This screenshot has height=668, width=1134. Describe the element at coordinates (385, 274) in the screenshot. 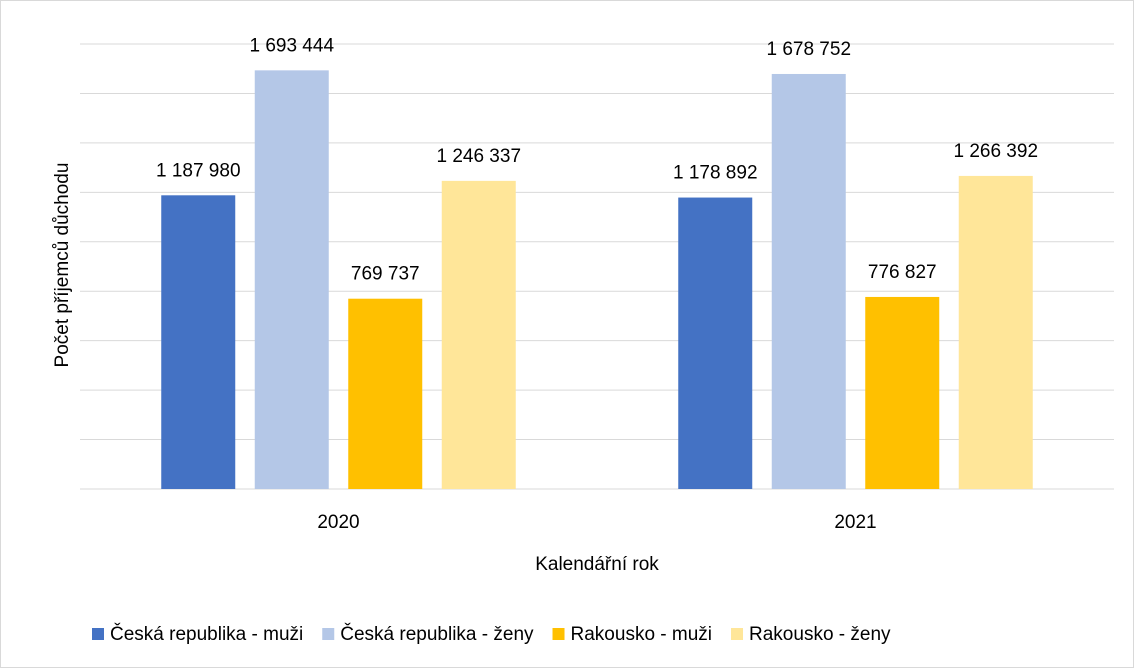

I see `data-label: 769 737` at that location.